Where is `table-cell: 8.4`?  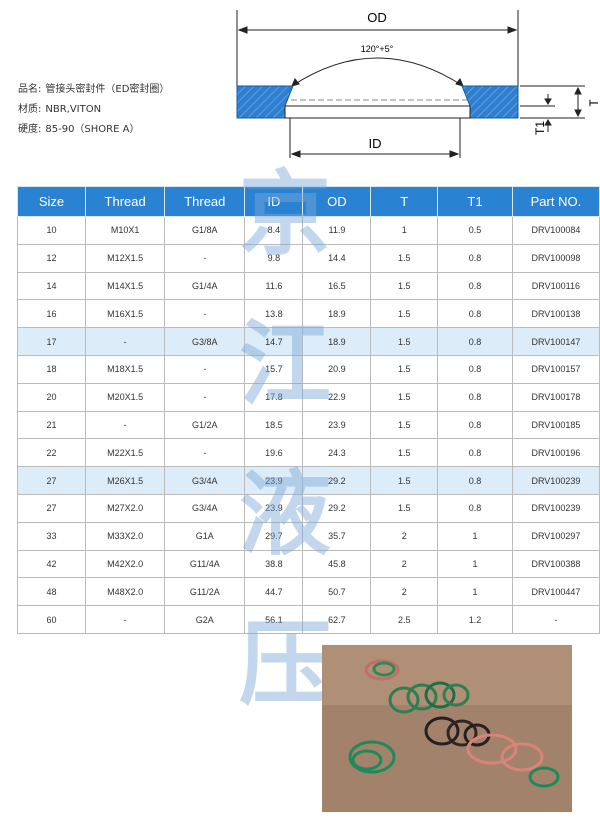 table-cell: 8.4 is located at coordinates (274, 230).